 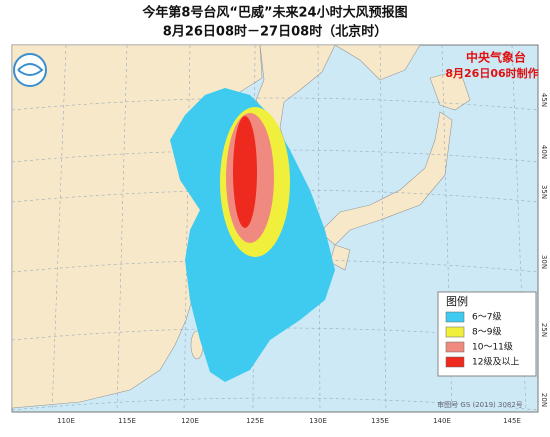 I want to click on logo-mark, so click(x=30, y=69).